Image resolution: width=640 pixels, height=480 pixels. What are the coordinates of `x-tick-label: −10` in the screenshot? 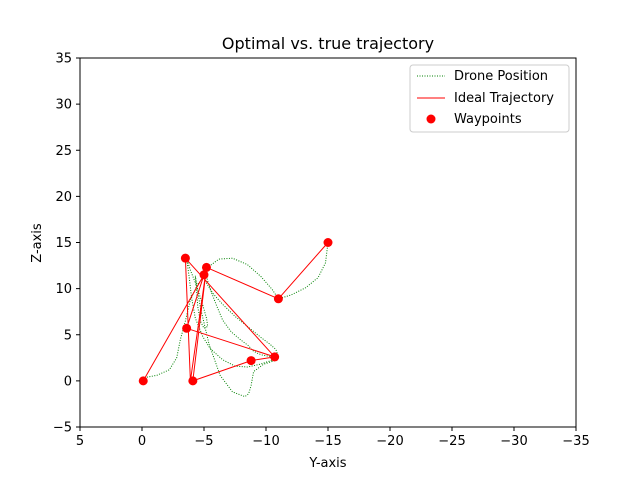 It's located at (265, 441).